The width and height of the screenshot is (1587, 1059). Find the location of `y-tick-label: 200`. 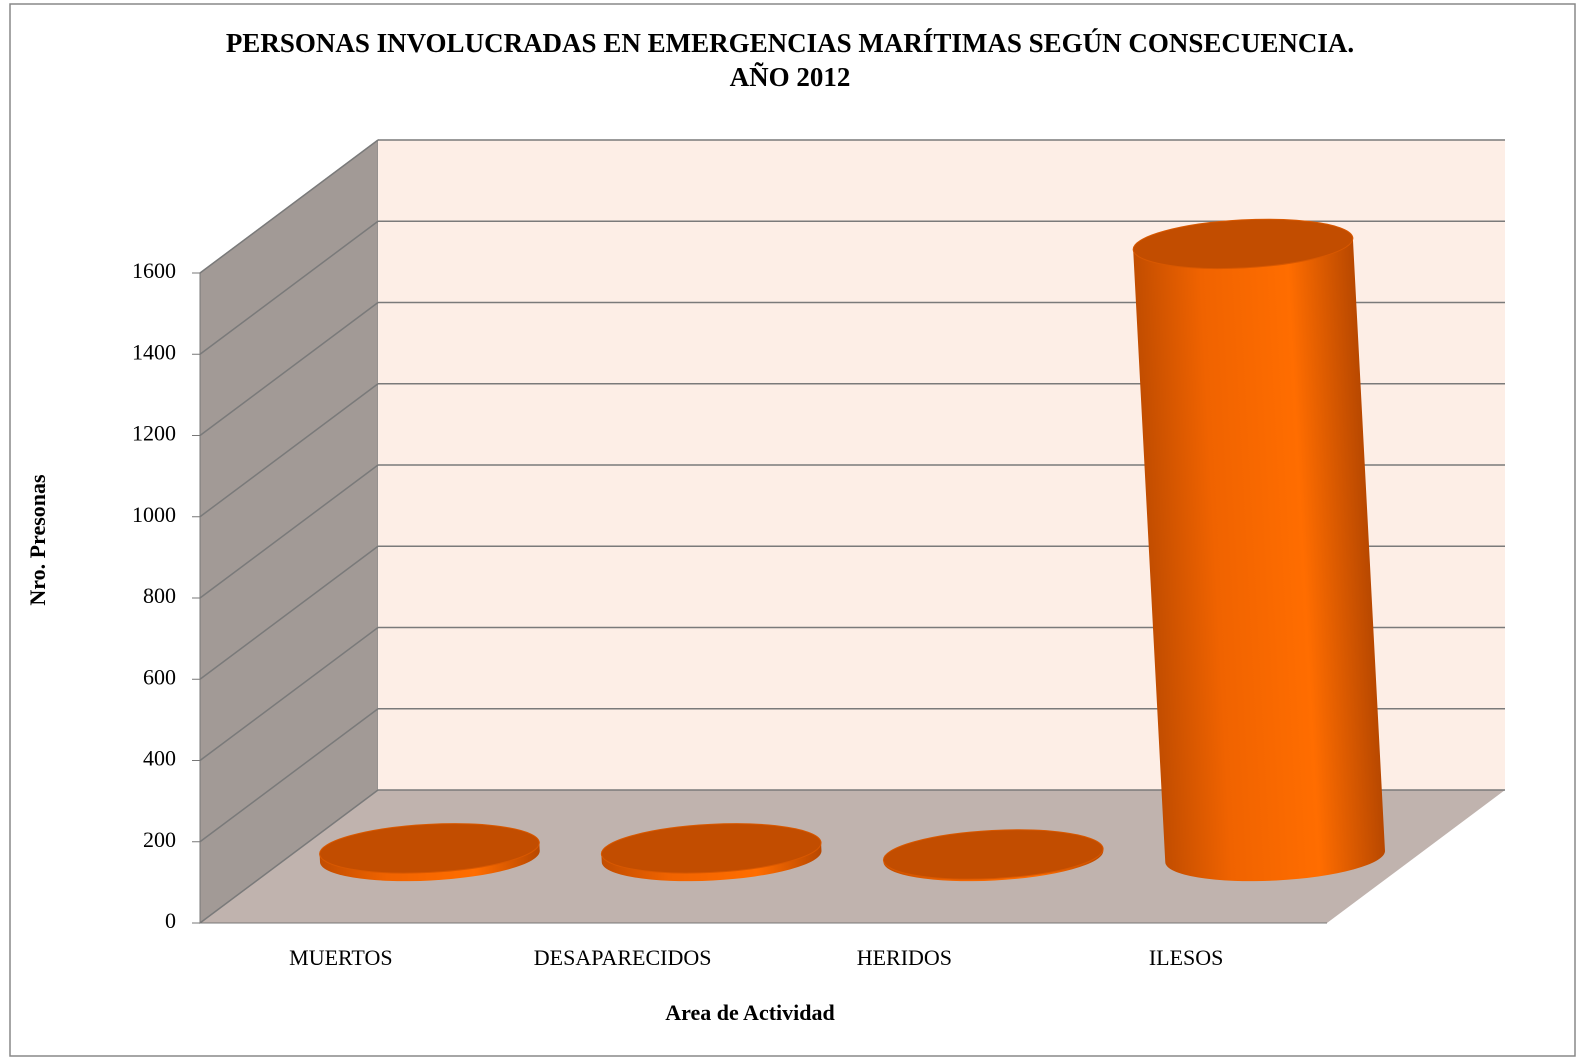

y-tick-label: 200 is located at coordinates (159, 839).